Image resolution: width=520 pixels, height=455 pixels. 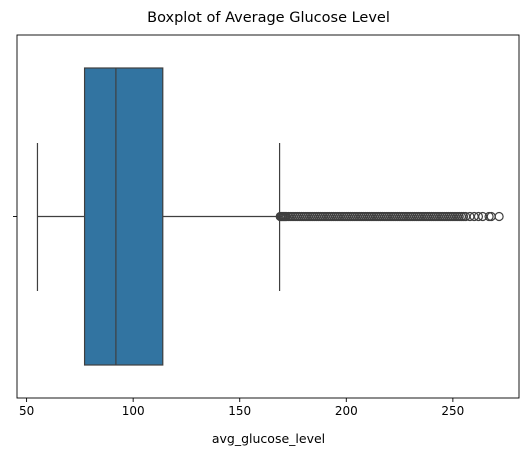 What do you see at coordinates (452, 411) in the screenshot?
I see `x-tick-label: 250` at bounding box center [452, 411].